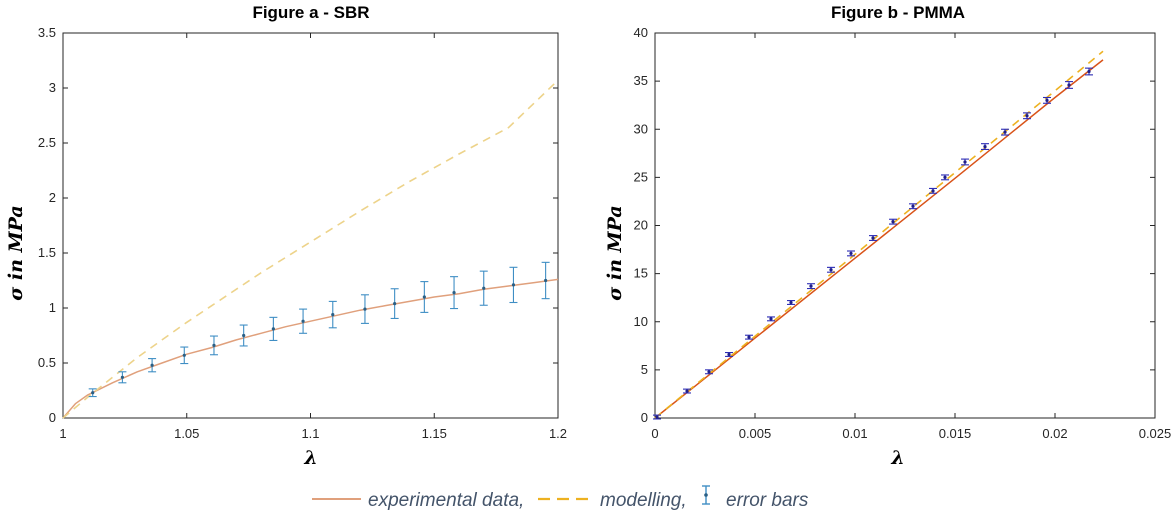 This screenshot has width=1172, height=526. Describe the element at coordinates (644, 369) in the screenshot. I see `chart-b-ytick-label: 5` at that location.